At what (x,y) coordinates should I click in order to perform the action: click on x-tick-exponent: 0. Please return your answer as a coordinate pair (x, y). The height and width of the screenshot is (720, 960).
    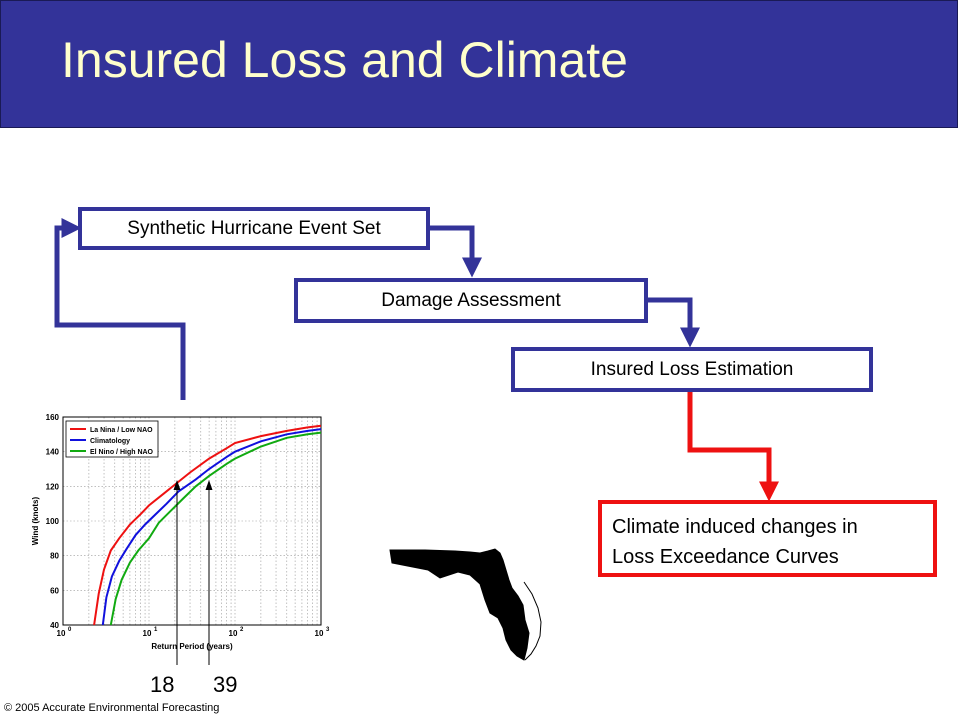
    Looking at the image, I should click on (70, 630).